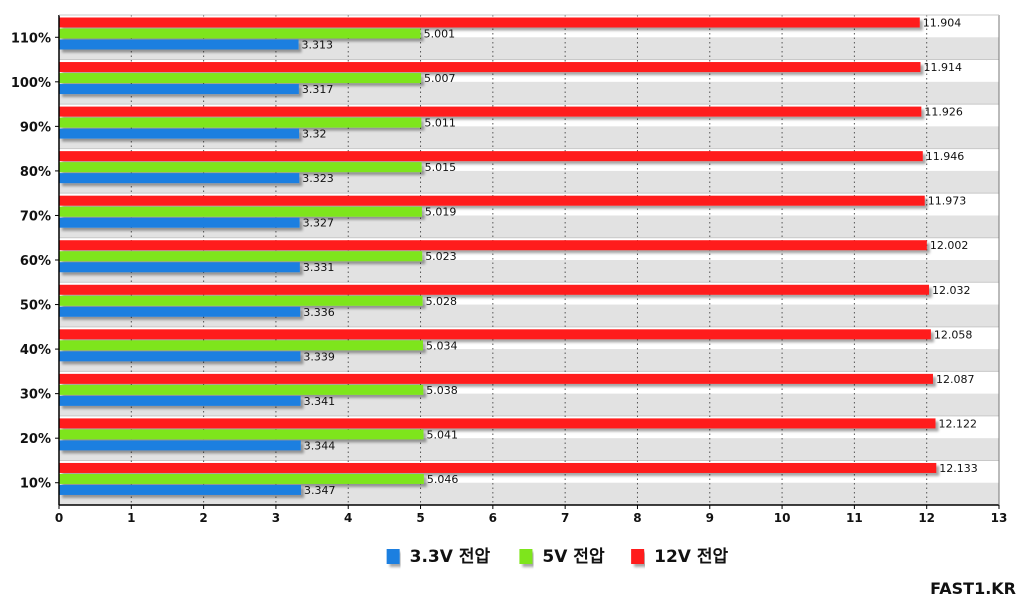 The image size is (1024, 600). What do you see at coordinates (441, 167) in the screenshot?
I see `data-label: 5.015` at bounding box center [441, 167].